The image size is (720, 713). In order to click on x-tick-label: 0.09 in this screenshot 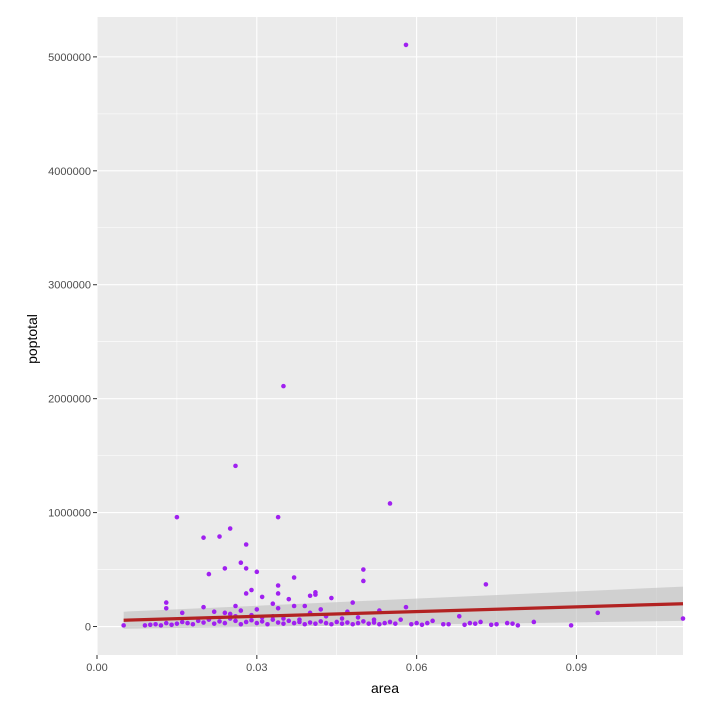, I will do `click(576, 668)`.